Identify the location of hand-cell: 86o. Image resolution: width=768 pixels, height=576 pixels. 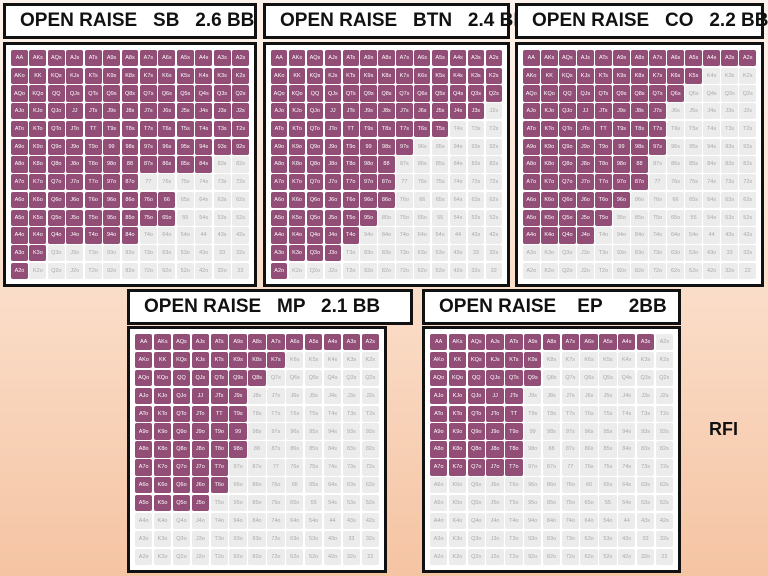
(130, 200).